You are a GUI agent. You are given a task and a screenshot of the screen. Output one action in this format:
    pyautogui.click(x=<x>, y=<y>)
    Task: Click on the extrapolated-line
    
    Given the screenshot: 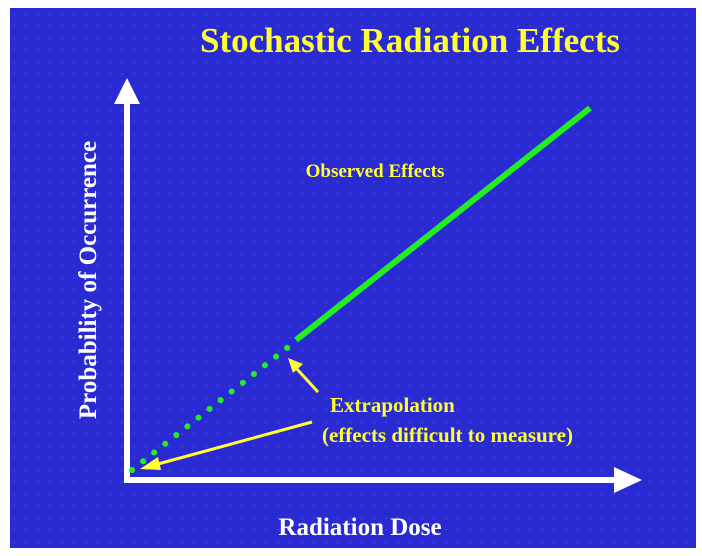 What is the action you would take?
    pyautogui.click(x=212, y=407)
    